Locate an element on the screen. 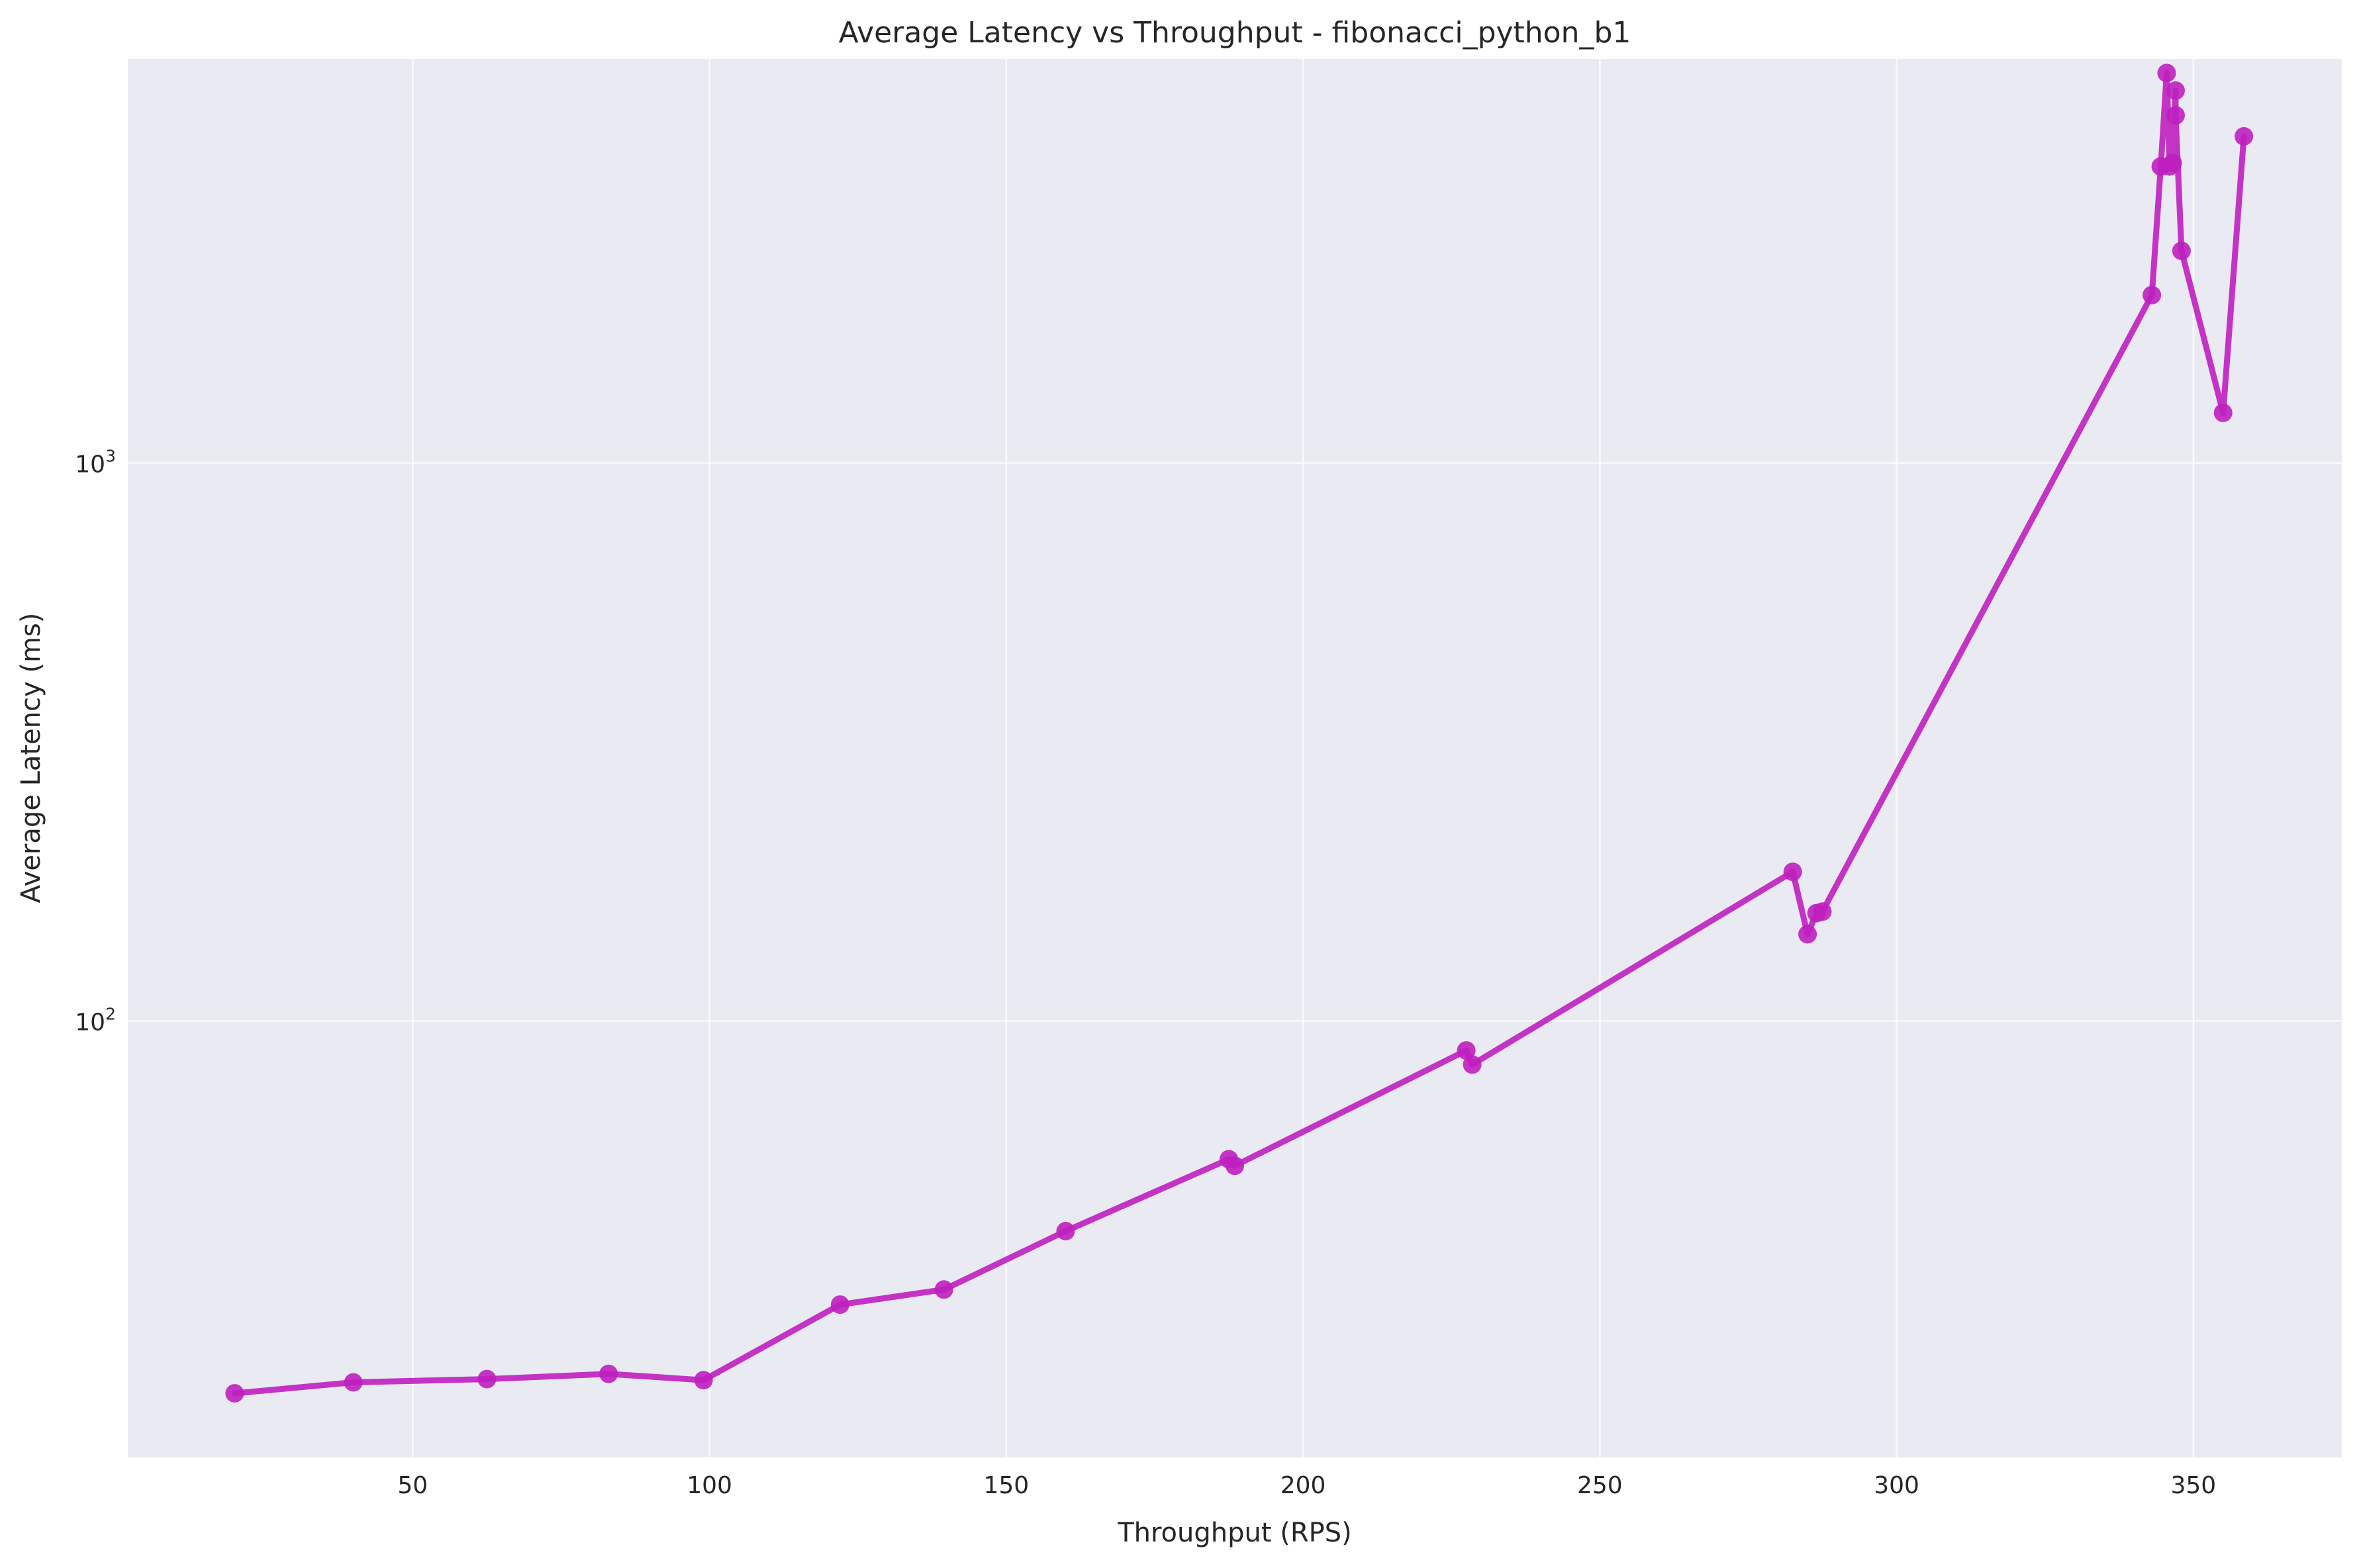 Image resolution: width=2361 pixels, height=1568 pixels. y-tick-label: 10³ is located at coordinates (95, 462).